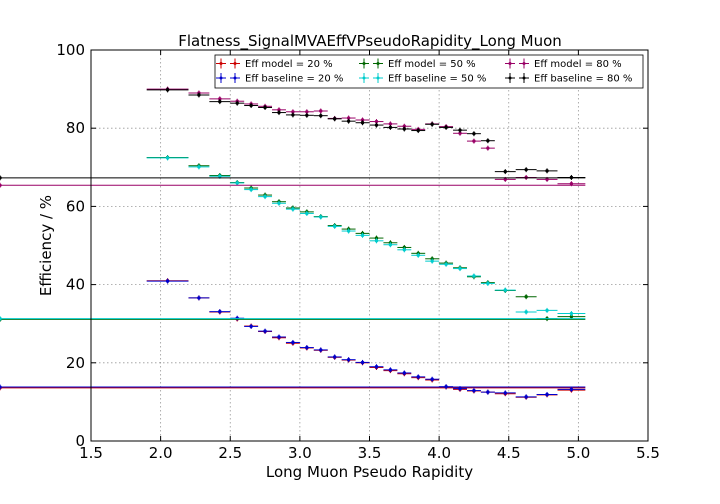 The width and height of the screenshot is (720, 504). What do you see at coordinates (294, 79) in the screenshot?
I see `legend-label: Eff baseline = 20 %` at bounding box center [294, 79].